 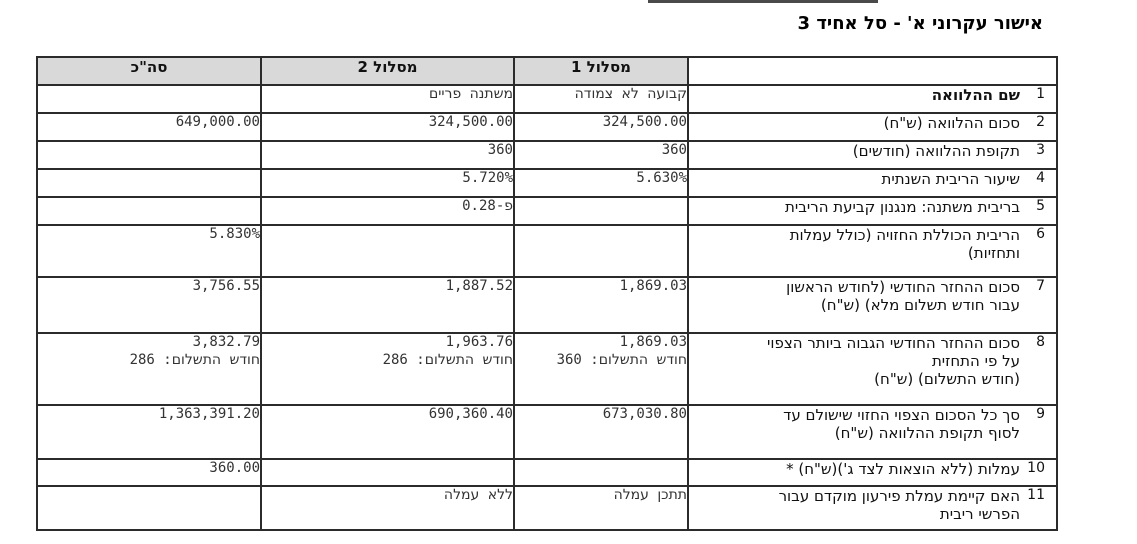 I want to click on cell-value: פ-0.28, so click(x=487, y=206).